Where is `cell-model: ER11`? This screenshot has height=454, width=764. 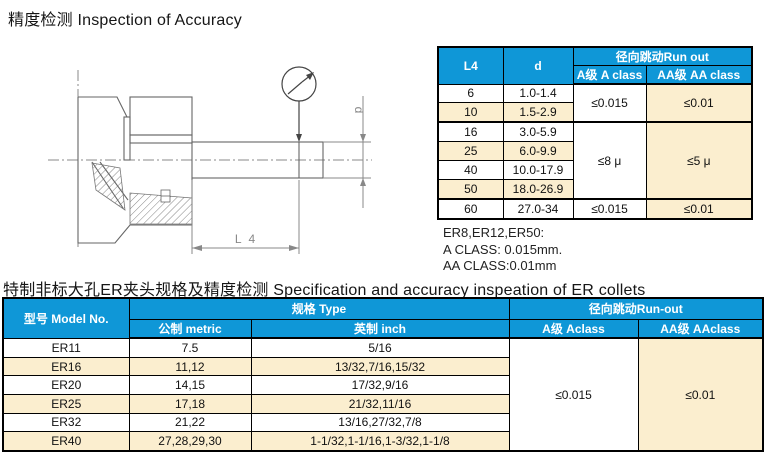 cell-model: ER11 is located at coordinates (66, 347).